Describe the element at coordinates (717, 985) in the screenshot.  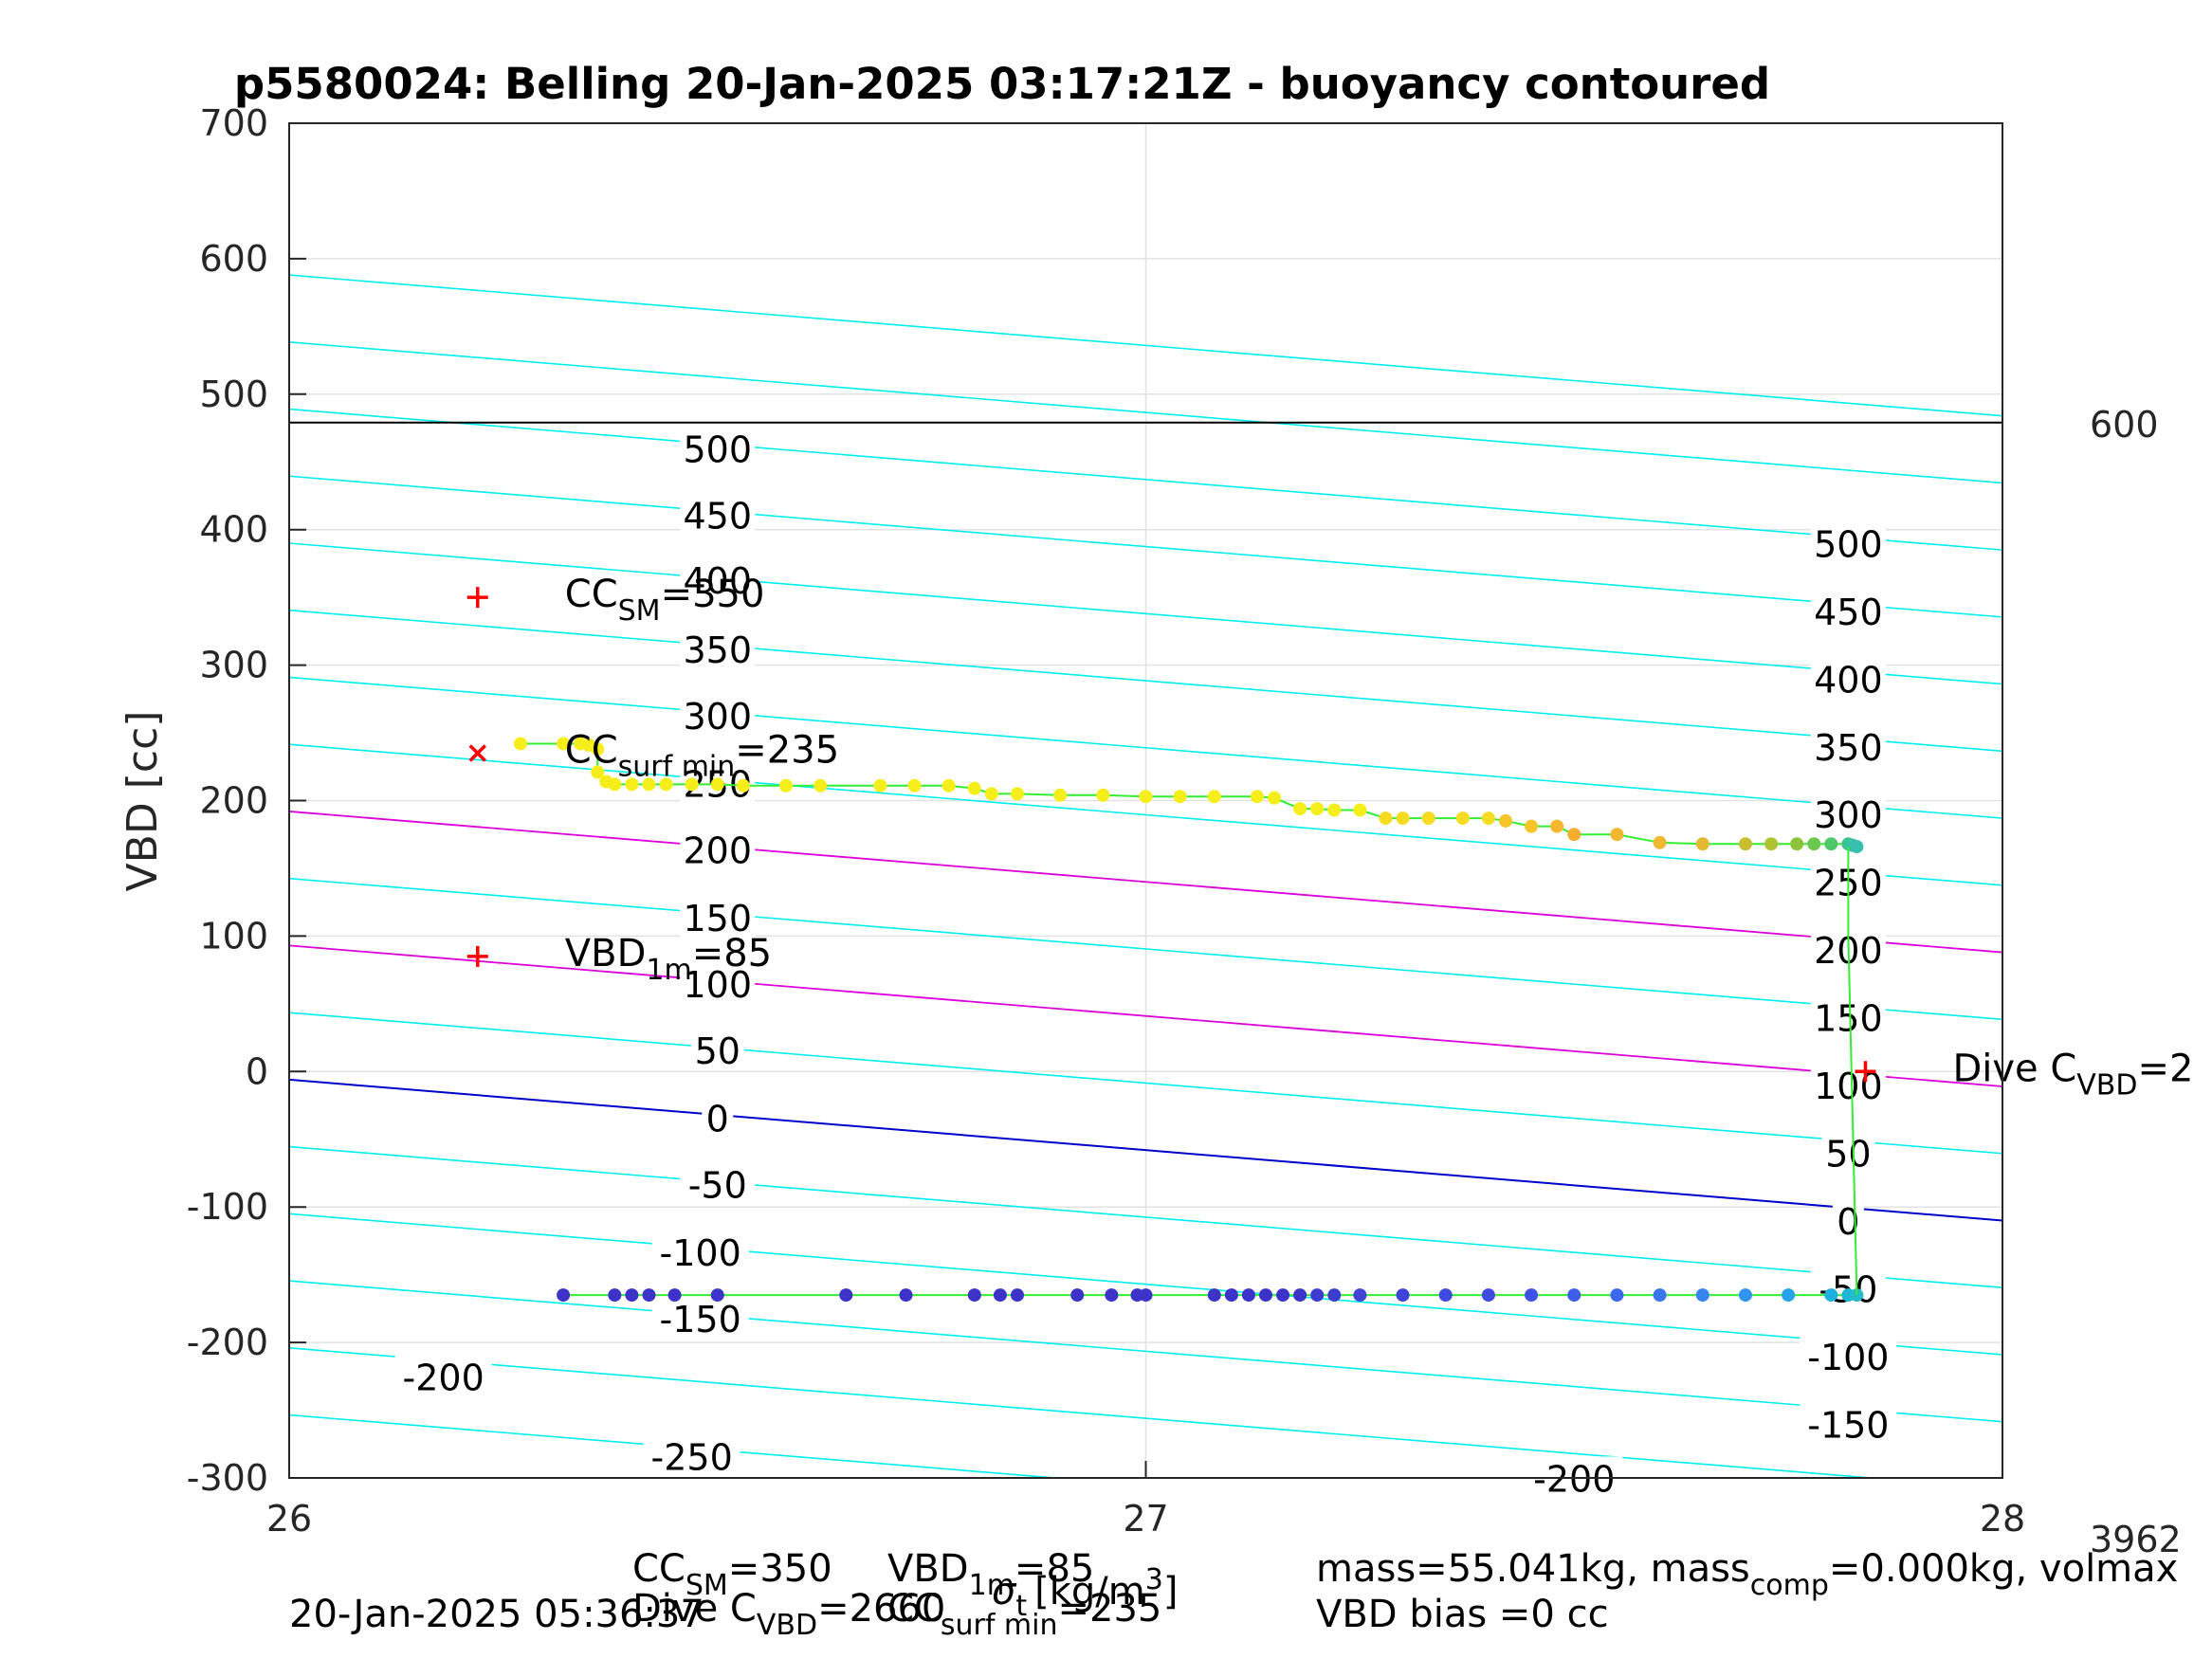
I see `contour-label: 100` at that location.